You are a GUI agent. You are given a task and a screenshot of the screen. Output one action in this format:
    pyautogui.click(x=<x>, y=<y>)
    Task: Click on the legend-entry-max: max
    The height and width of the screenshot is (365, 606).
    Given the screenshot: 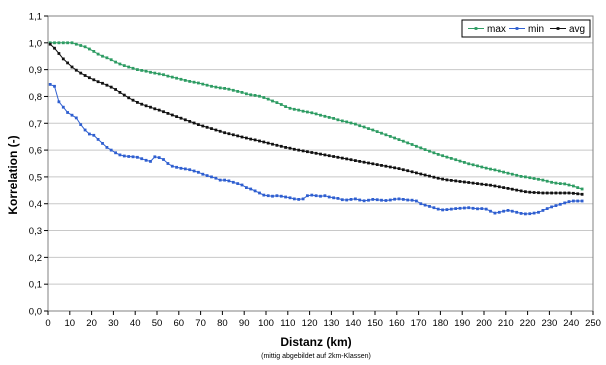 What is the action you would take?
    pyautogui.click(x=487, y=29)
    